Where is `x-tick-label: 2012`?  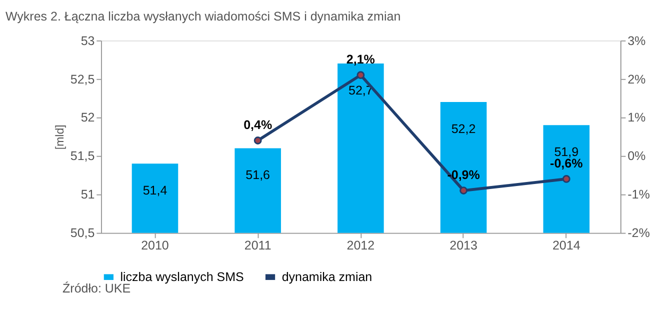
x-tick-label: 2012 is located at coordinates (360, 245).